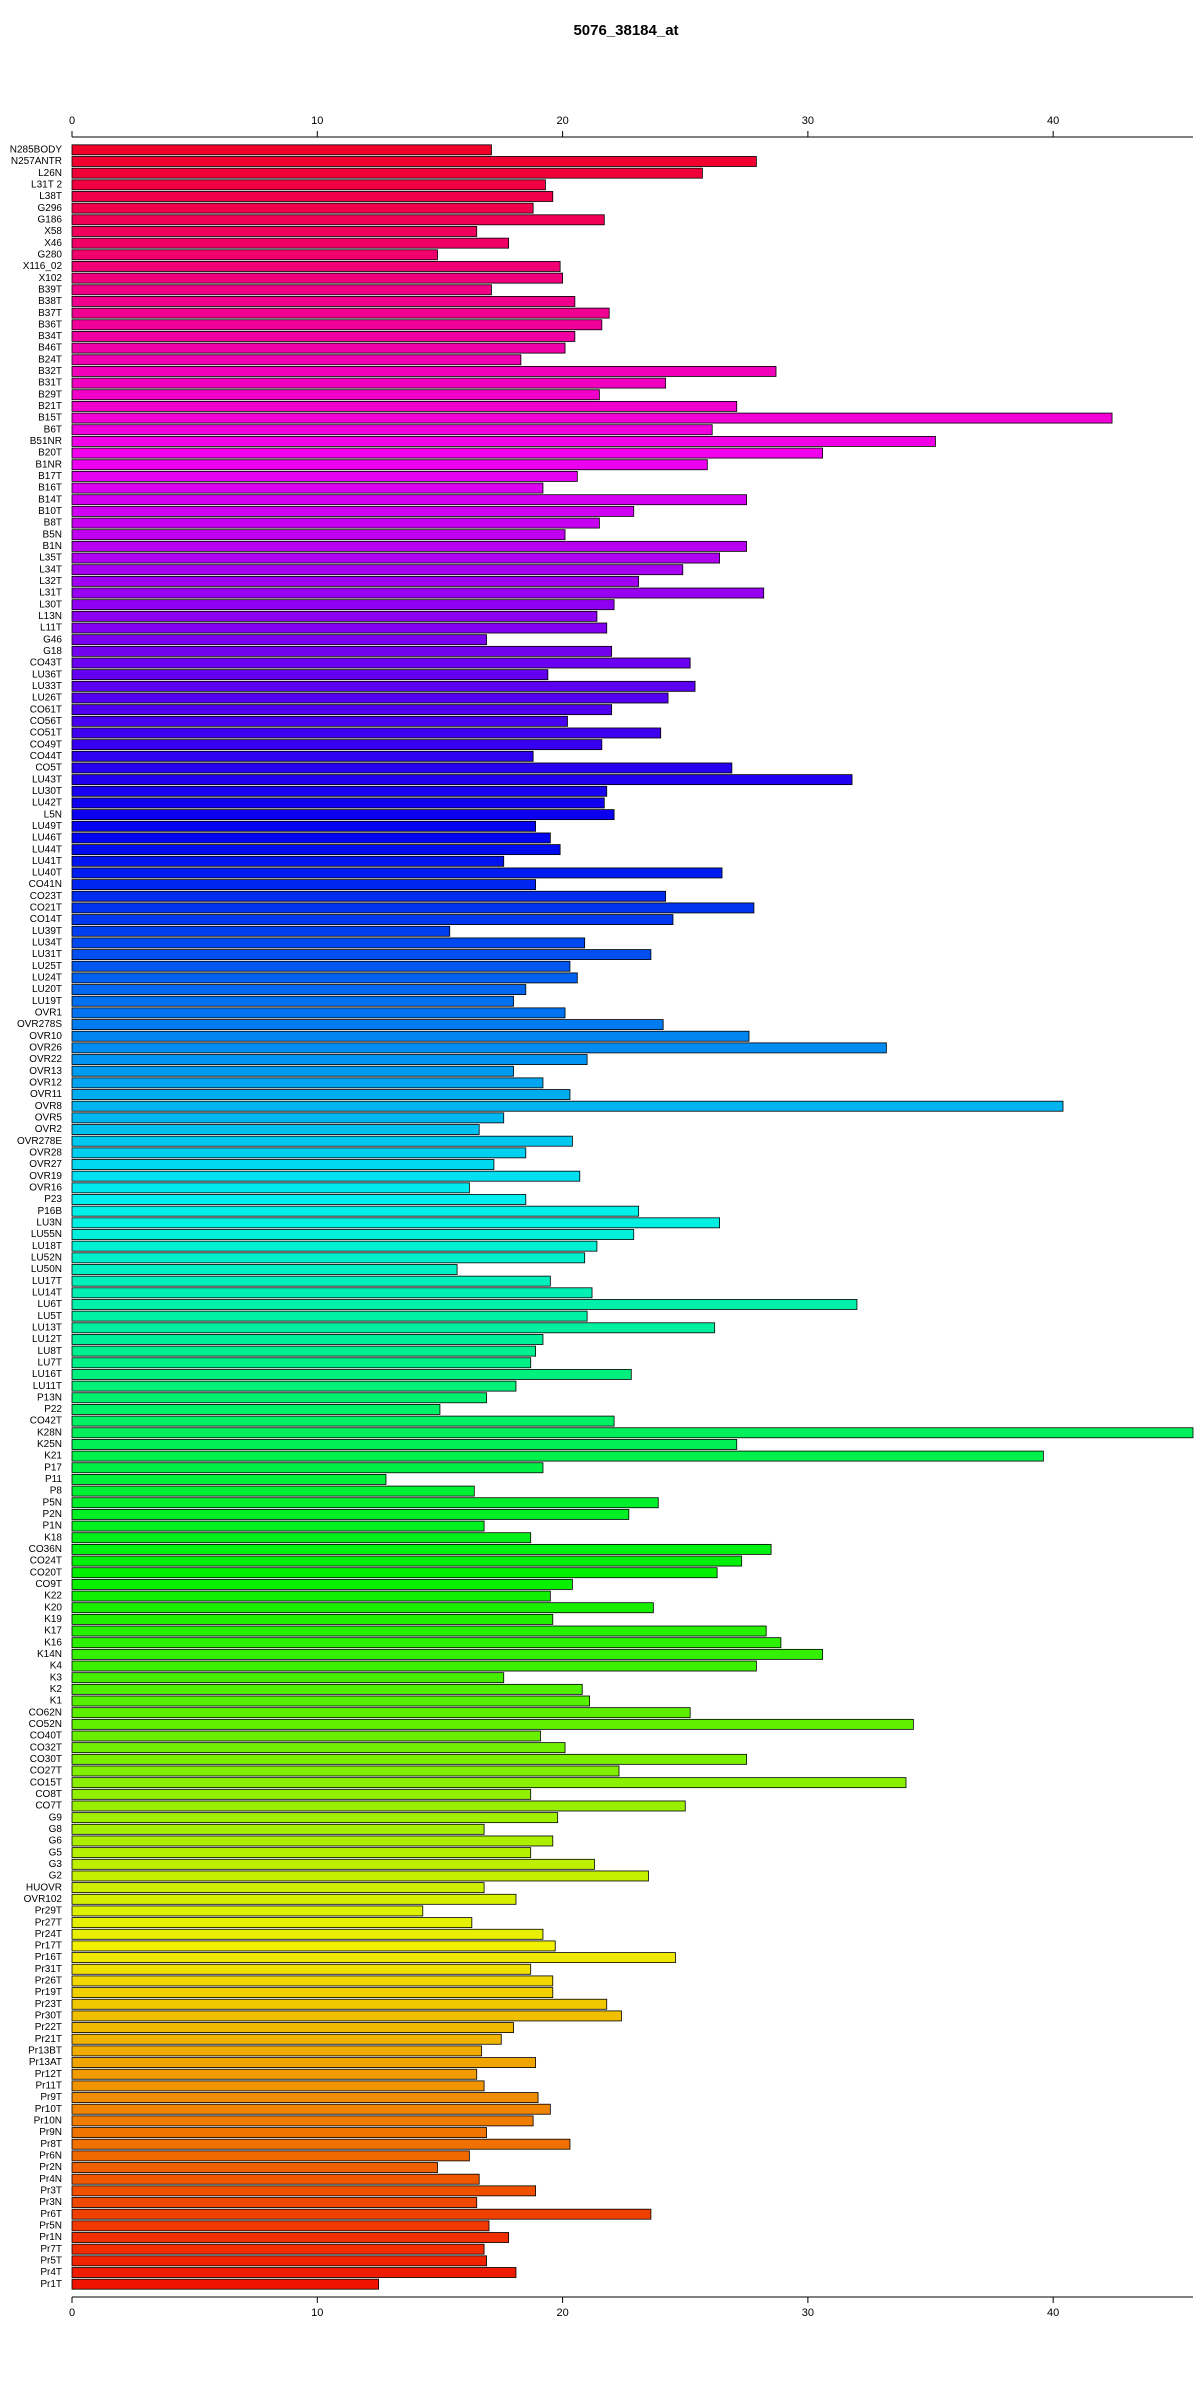  Describe the element at coordinates (562, 121) in the screenshot. I see `x-tick-label: 20` at that location.